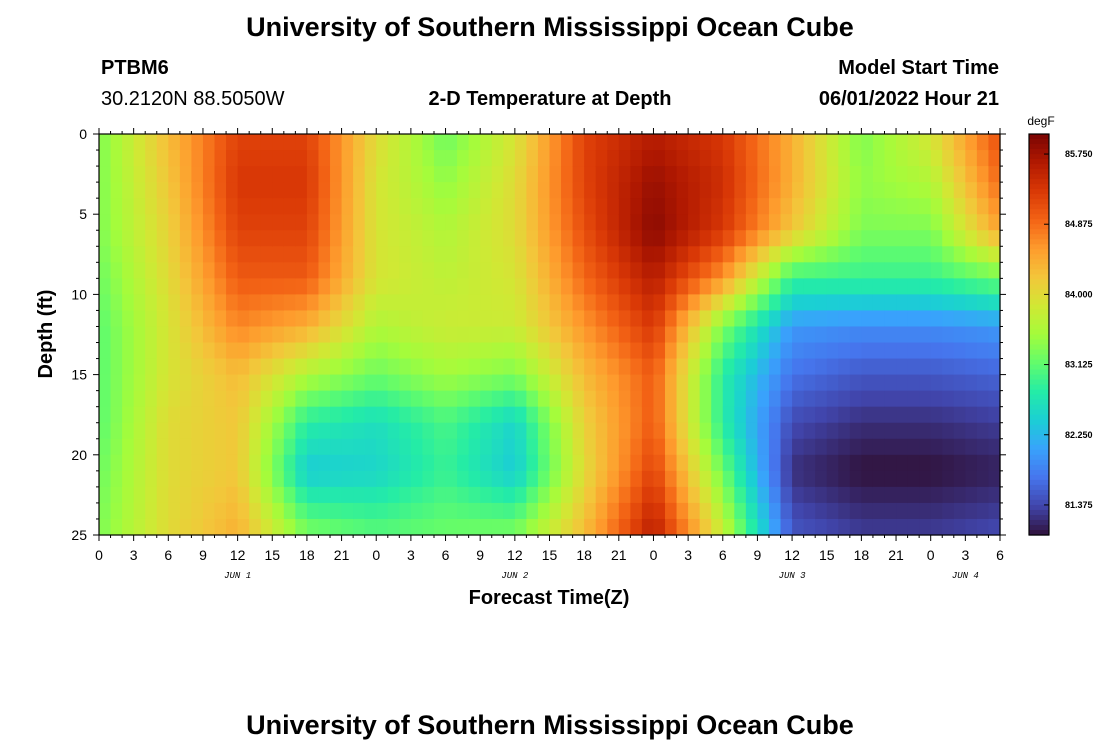 This screenshot has height=750, width=1100. Describe the element at coordinates (549, 99) in the screenshot. I see `chart-subtitle: 2-D Temperature at Depth` at that location.